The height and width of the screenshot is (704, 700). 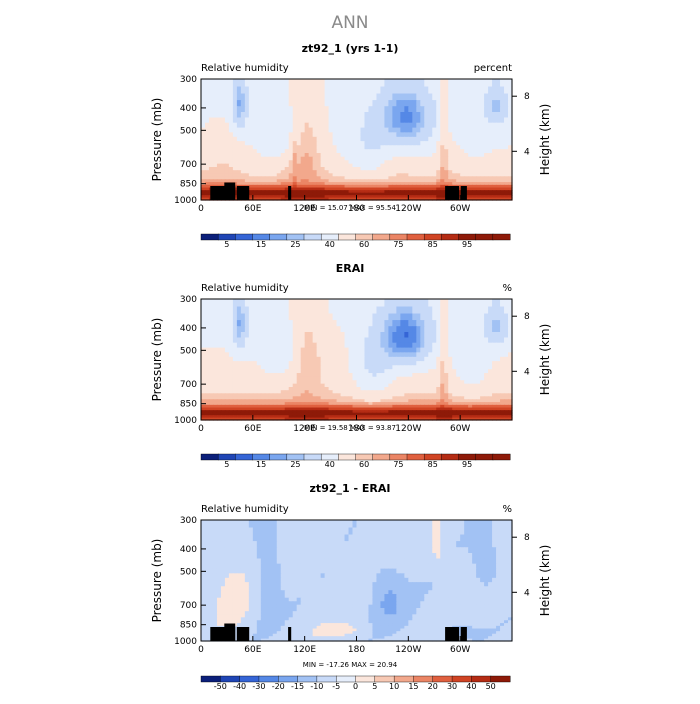 What do you see at coordinates (527, 317) in the screenshot?
I see `y-right-tick-label: 8` at bounding box center [527, 317].